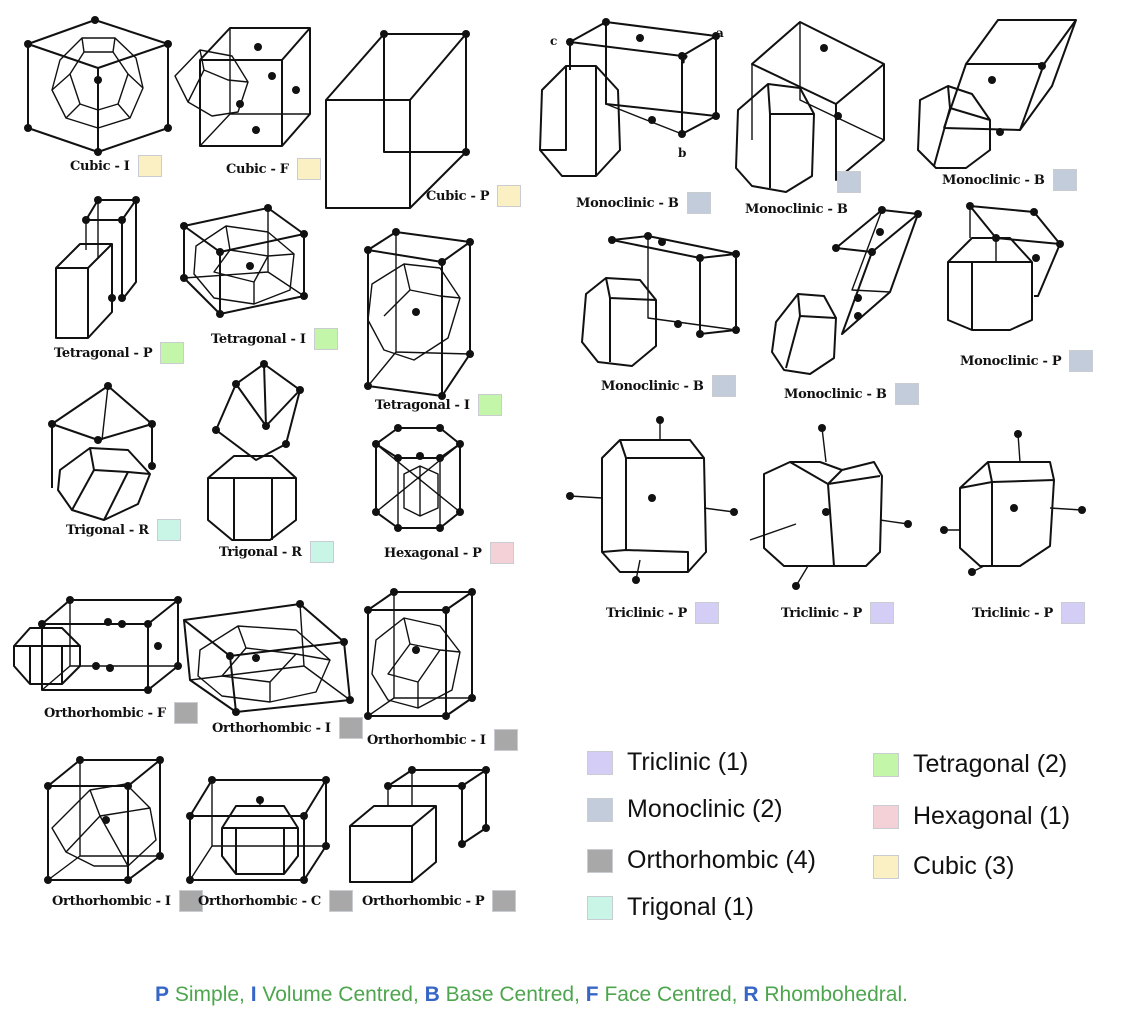  I want to click on legend-item-trigonal: Trigonal (1), so click(670, 907).